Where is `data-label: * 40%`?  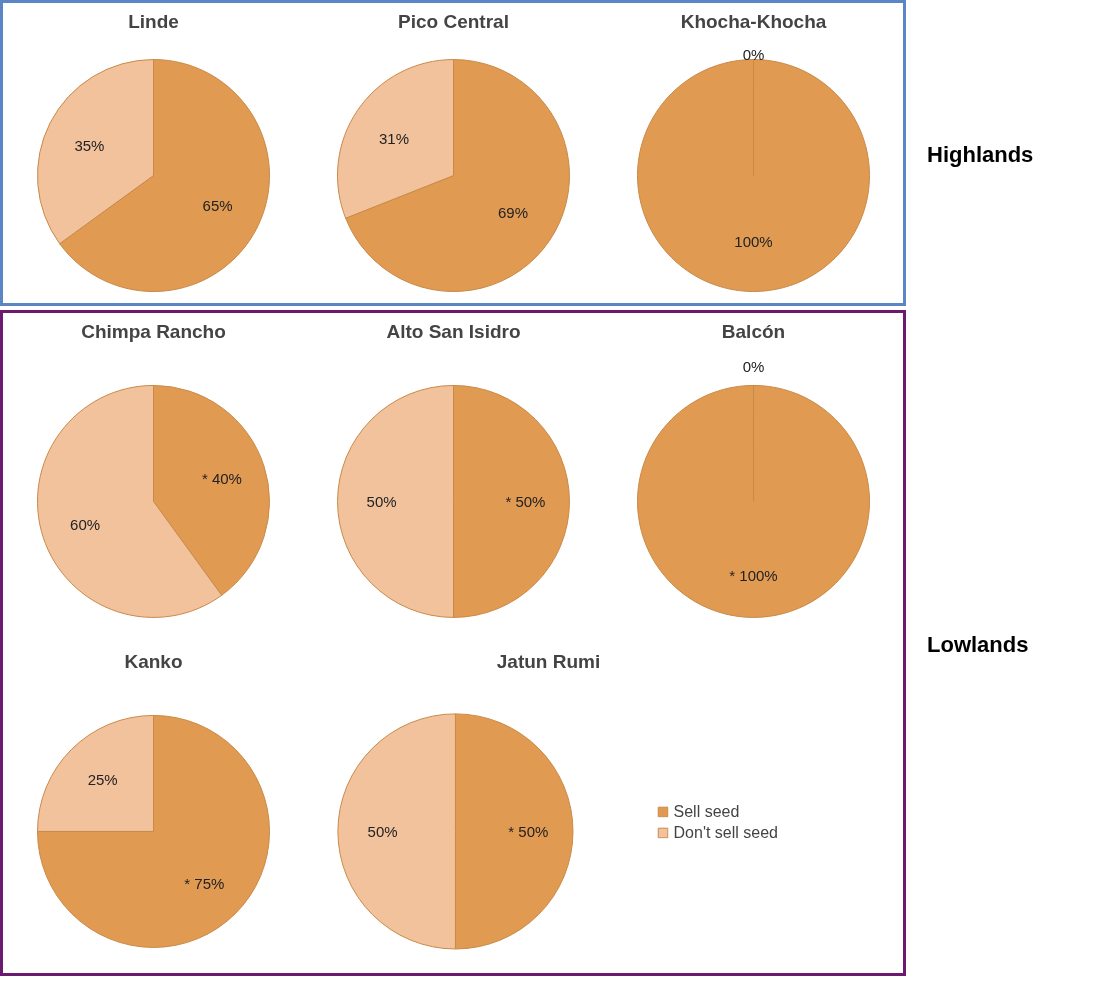 data-label: * 40% is located at coordinates (221, 479).